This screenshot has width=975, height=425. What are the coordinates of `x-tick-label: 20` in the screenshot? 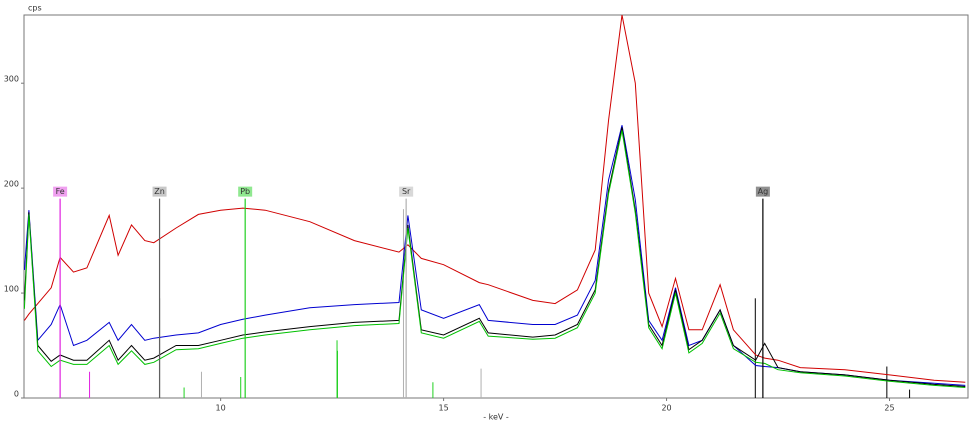 It's located at (666, 408).